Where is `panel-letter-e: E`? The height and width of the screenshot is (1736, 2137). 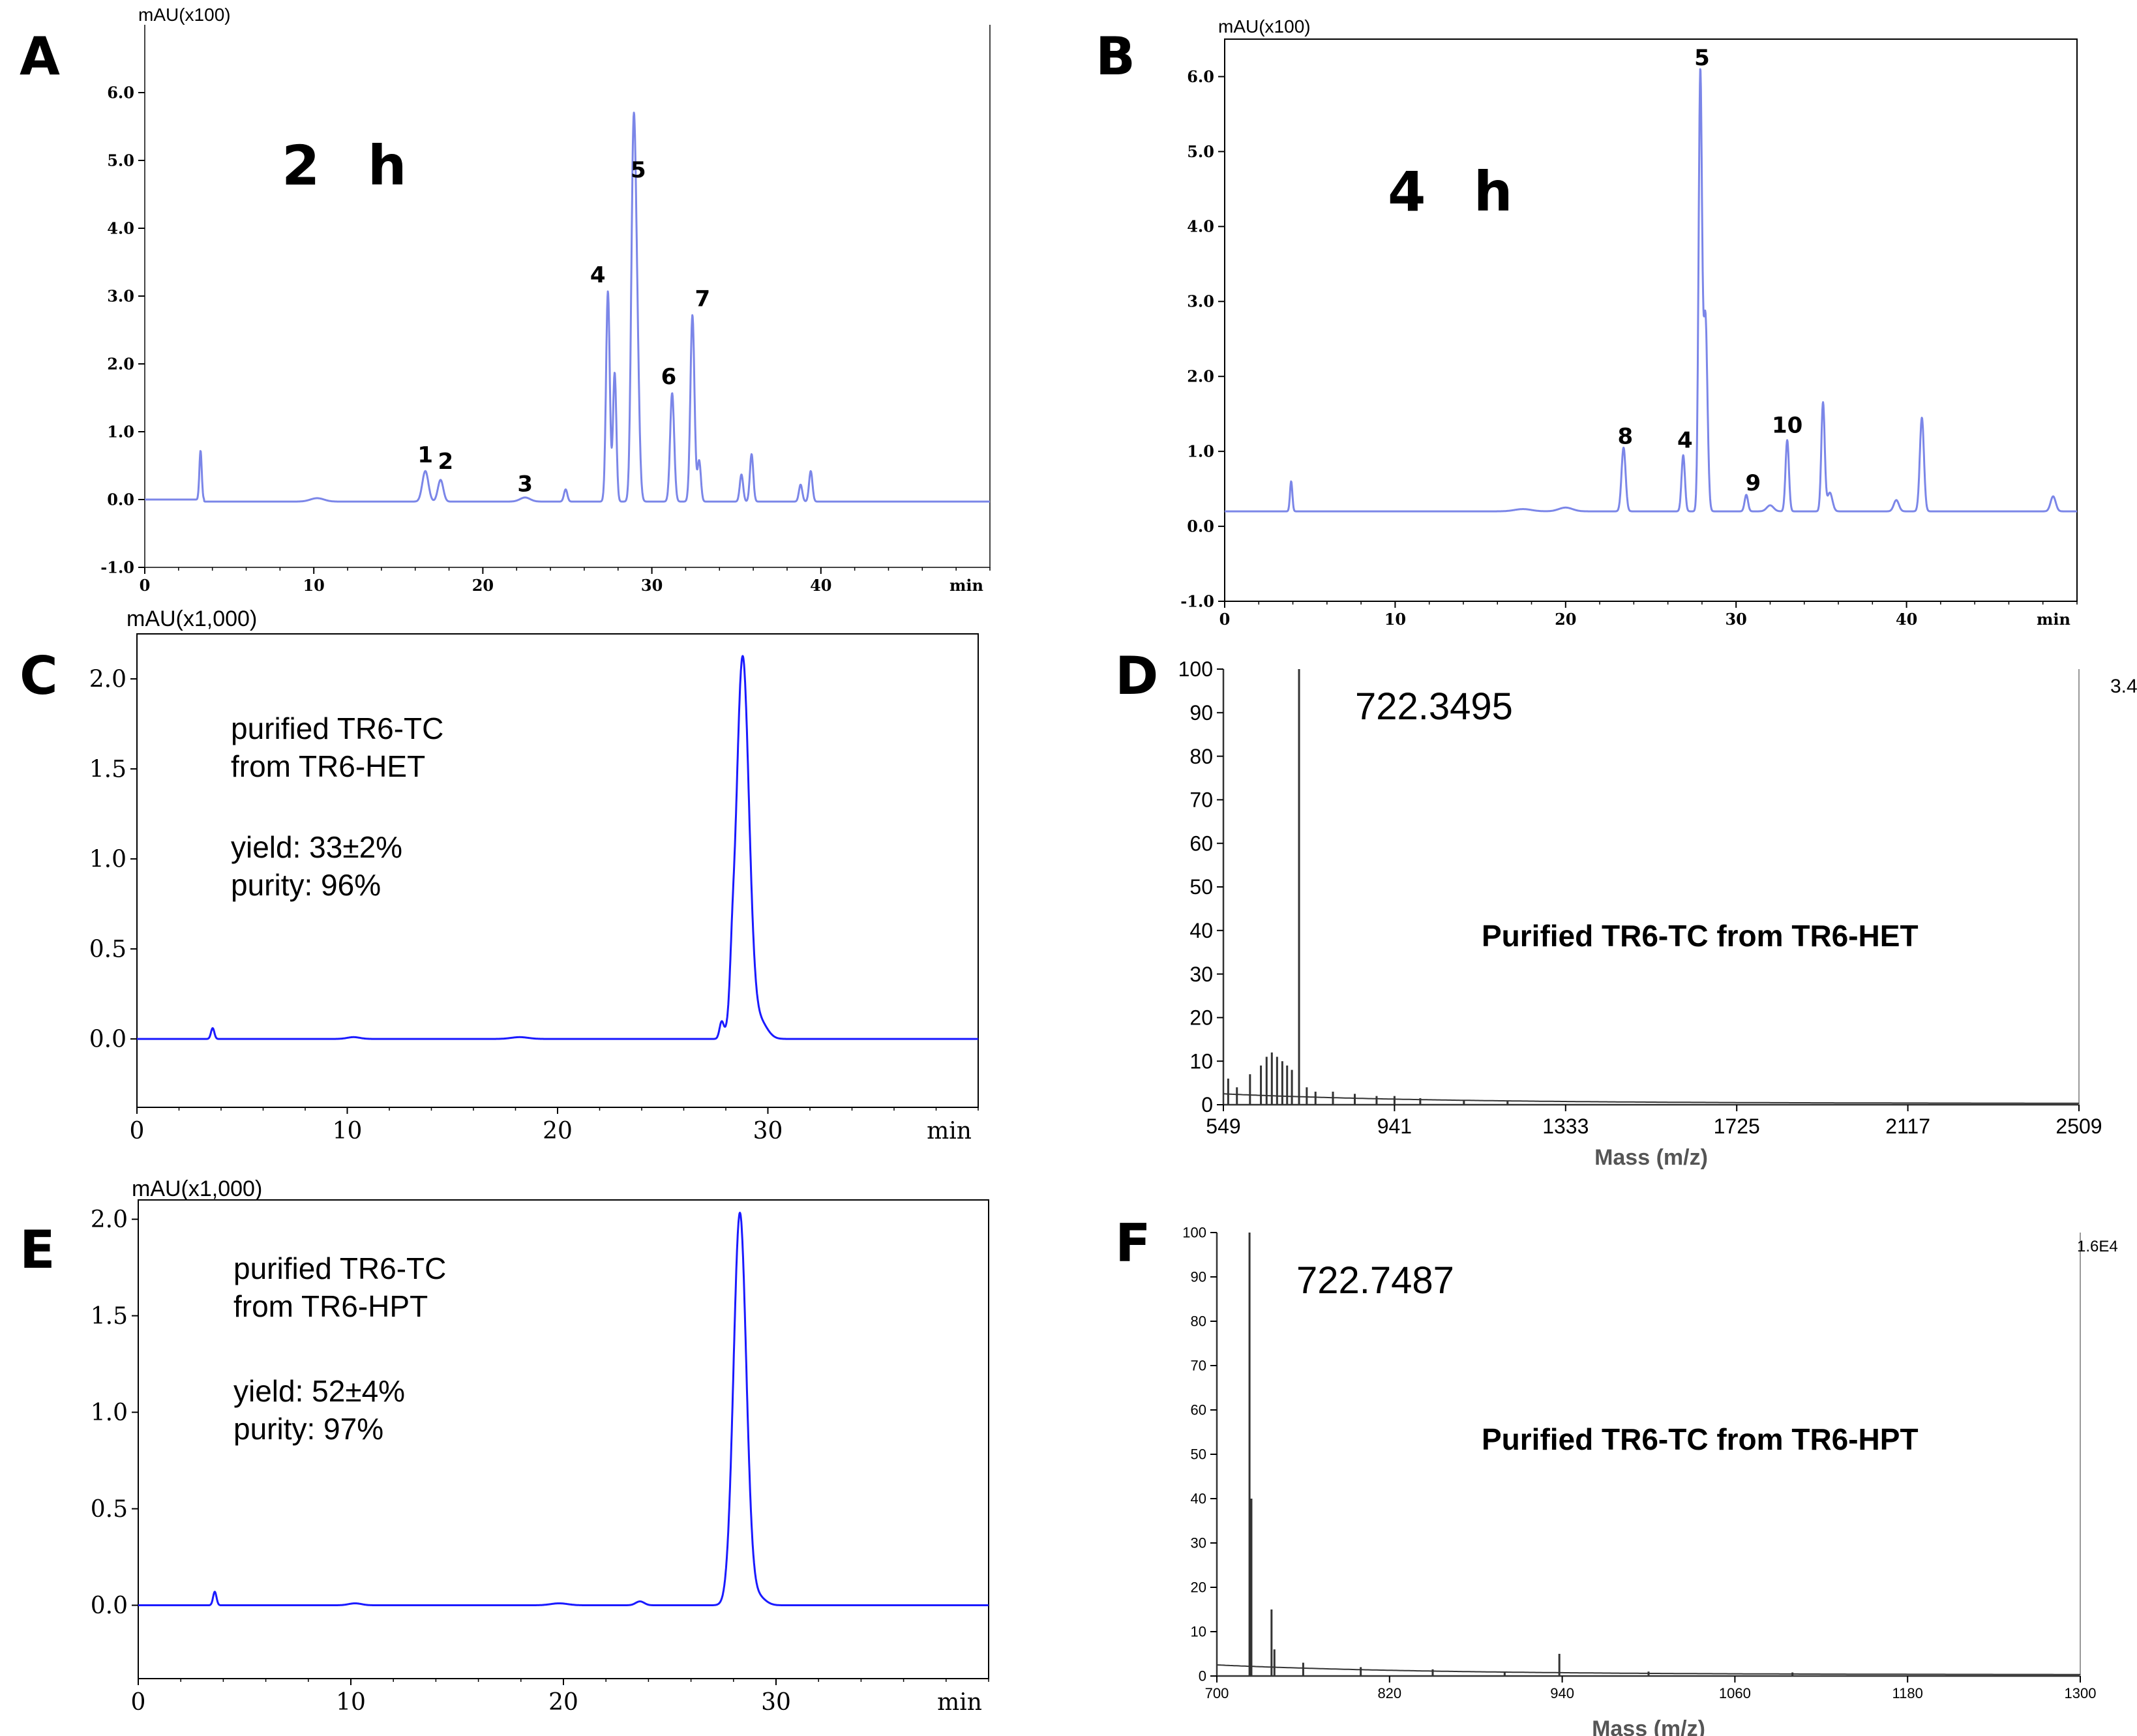
panel-letter-e: E is located at coordinates (37, 1250).